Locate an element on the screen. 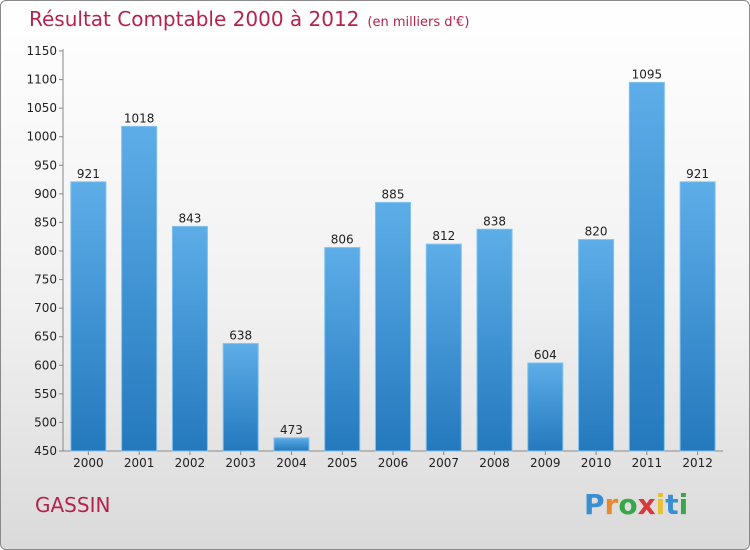 This screenshot has width=750, height=550. y-tick-label: 1050 is located at coordinates (41, 108).